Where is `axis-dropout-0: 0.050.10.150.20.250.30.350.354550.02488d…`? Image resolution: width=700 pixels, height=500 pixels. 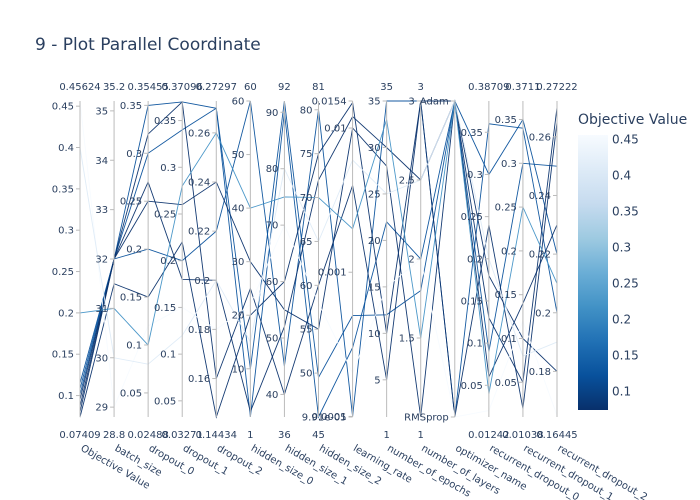
axis-dropout-0: 0.050.10.150.20.250.30.350.354550.02488d… is located at coordinates (158, 280).